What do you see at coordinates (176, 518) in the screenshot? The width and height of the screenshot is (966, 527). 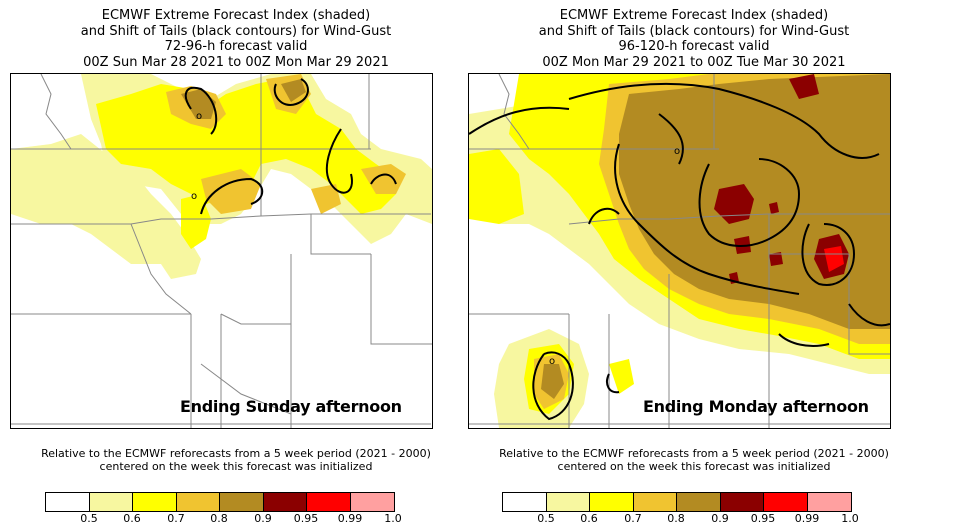 I see `left-tick: 0.7` at bounding box center [176, 518].